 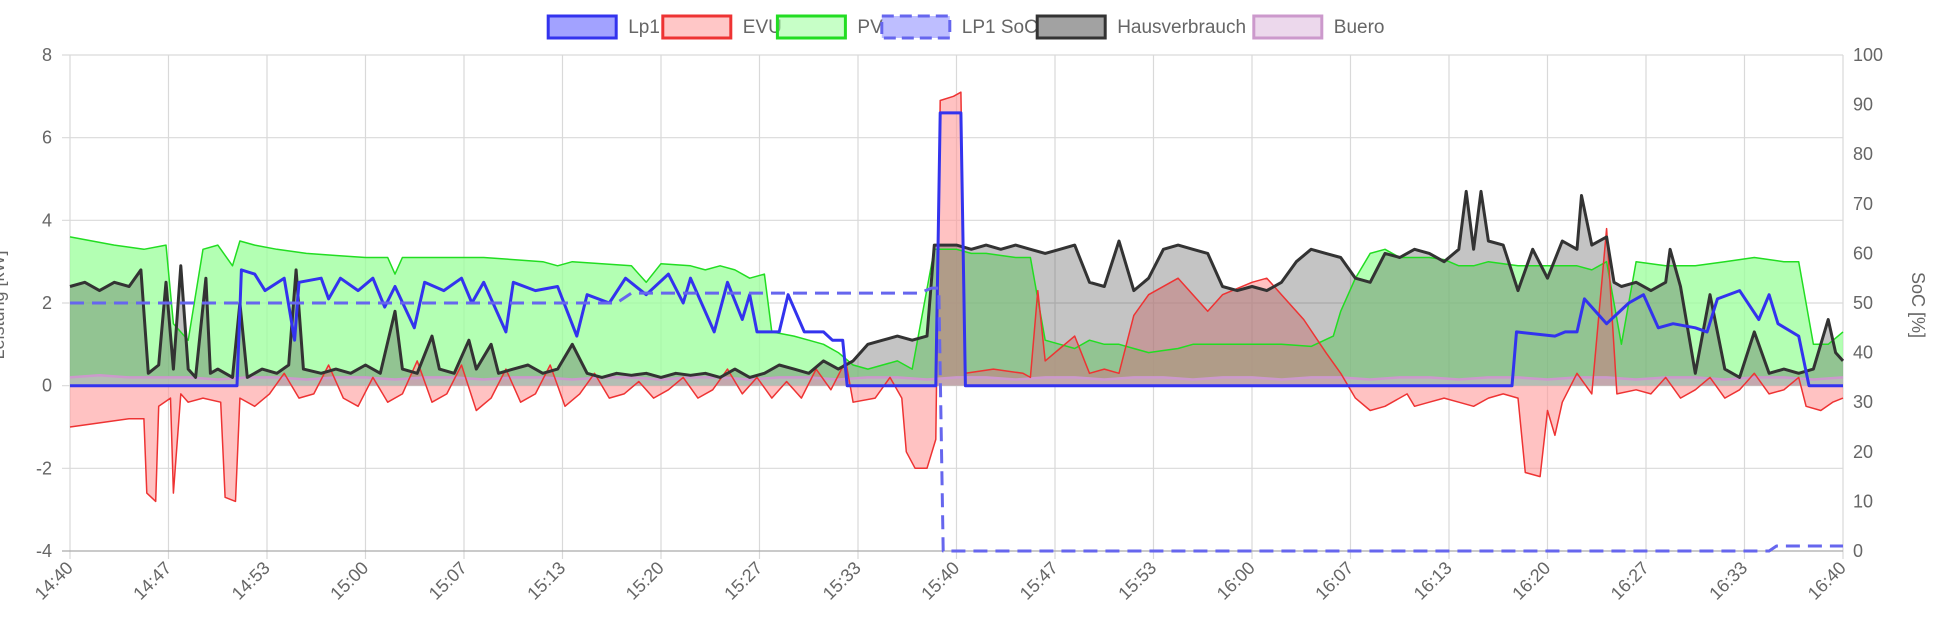 What do you see at coordinates (54, 581) in the screenshot?
I see `x-tick-label: 14:40` at bounding box center [54, 581].